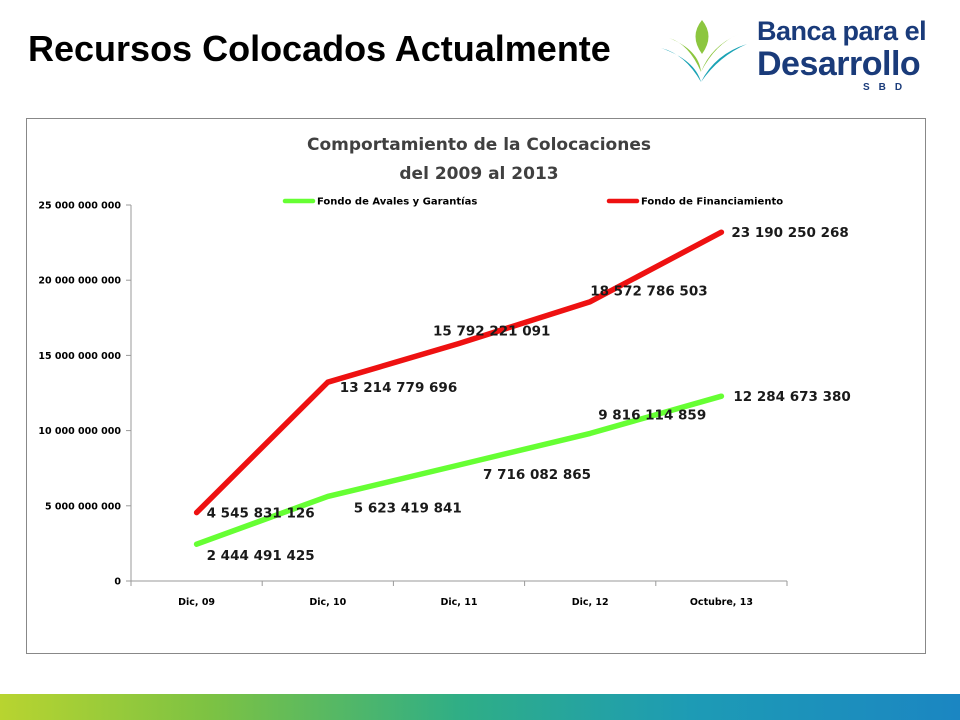  I want to click on data-label: 13 214 779 696, so click(398, 388).